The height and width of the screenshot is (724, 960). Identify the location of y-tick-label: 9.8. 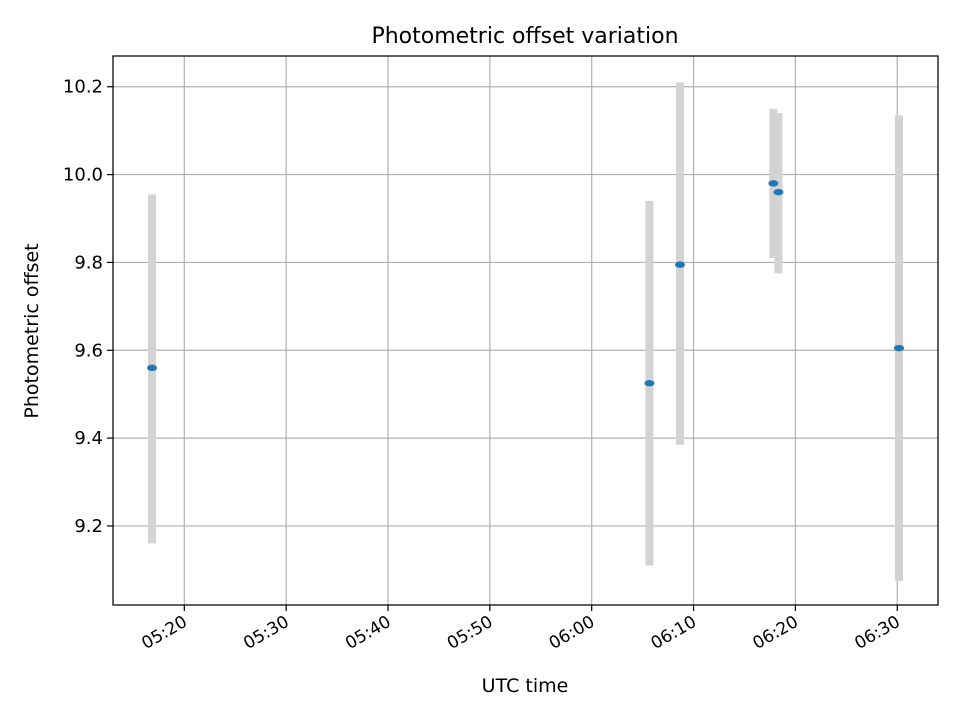
(88, 262).